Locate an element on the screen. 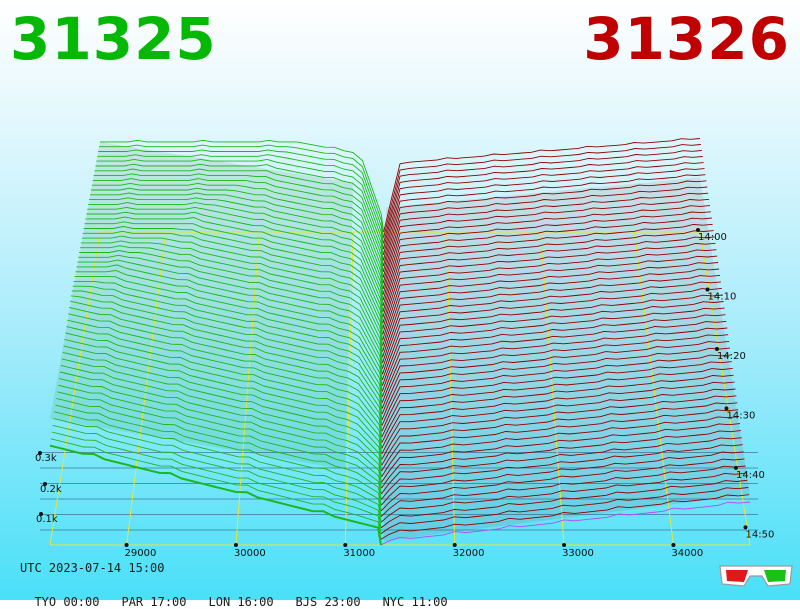 This screenshot has width=800, height=609. price-tick-label: 31000 is located at coordinates (359, 553).